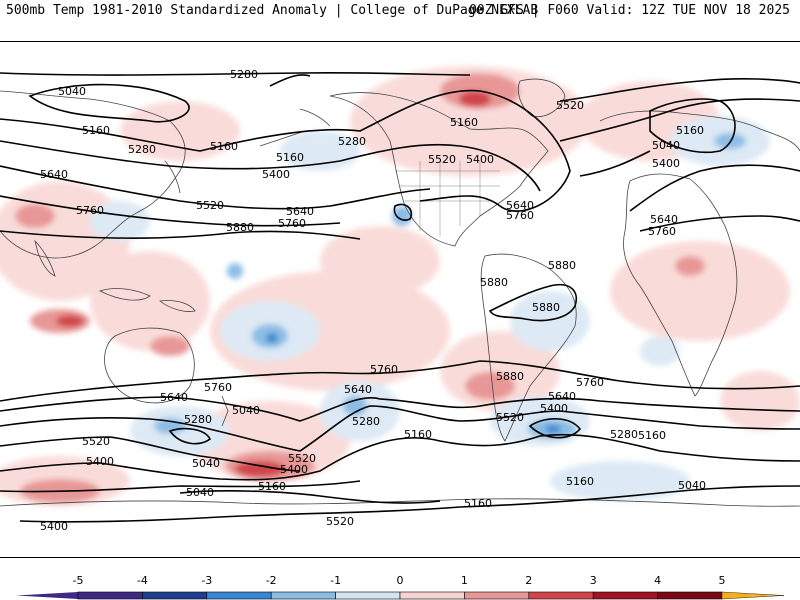 The width and height of the screenshot is (800, 600). What do you see at coordinates (142, 580) in the screenshot?
I see `colorbar-tick-label: -4` at bounding box center [142, 580].